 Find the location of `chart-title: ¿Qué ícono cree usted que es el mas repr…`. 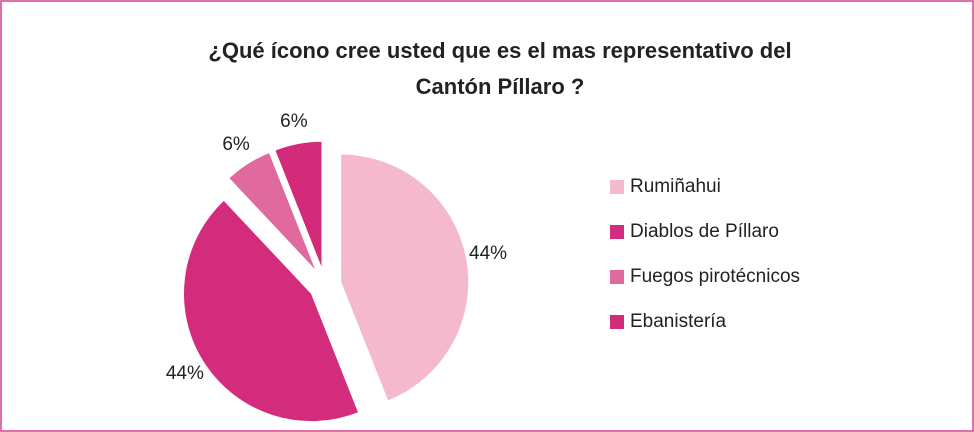

chart-title: ¿Qué ícono cree usted que es el mas repr… is located at coordinates (499, 68).